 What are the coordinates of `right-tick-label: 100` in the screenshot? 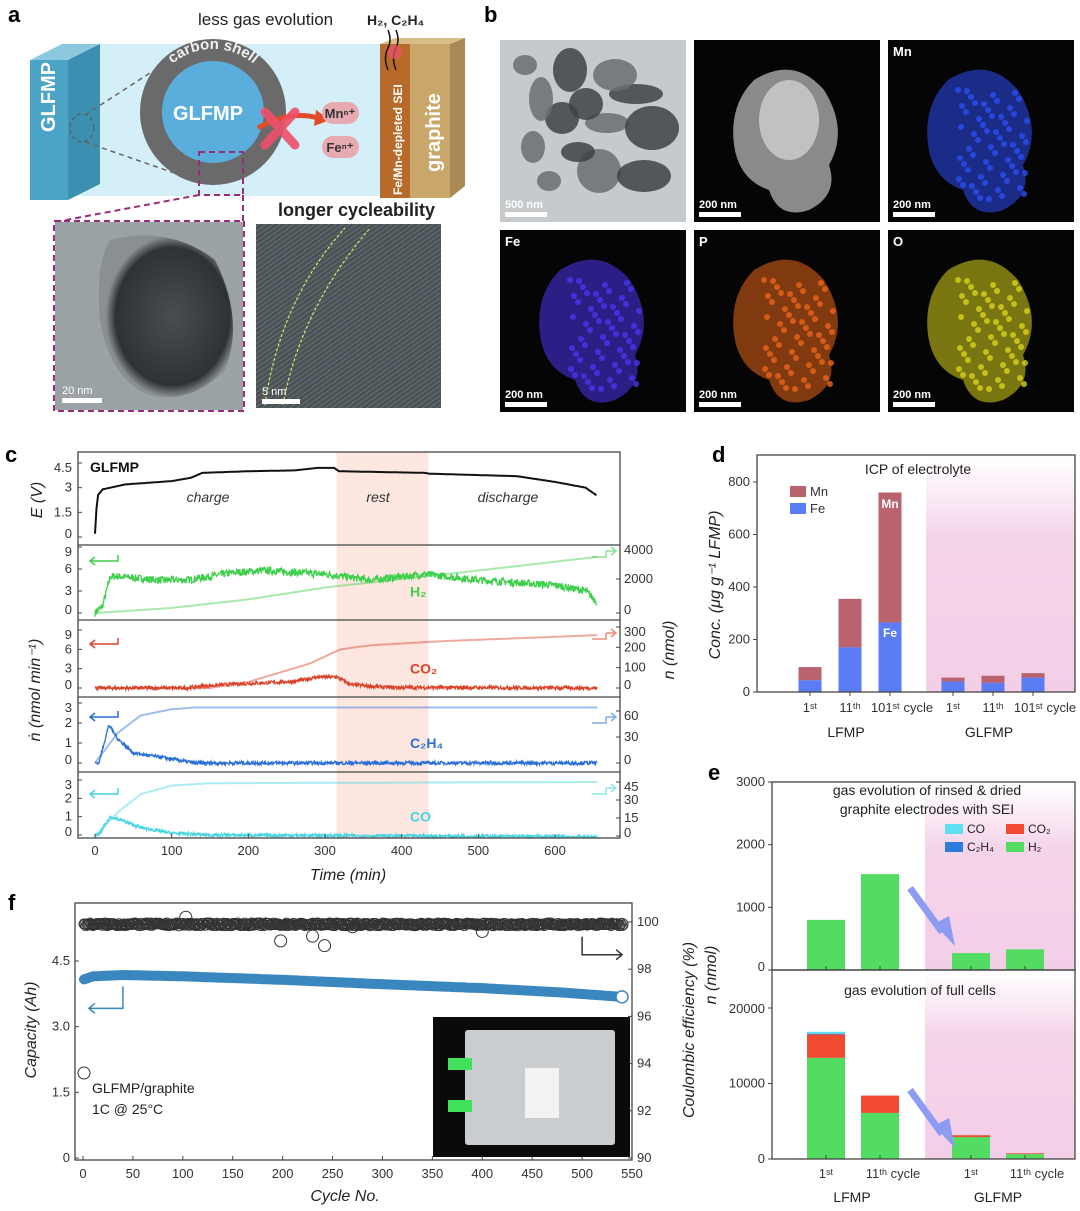 It's located at (635, 667).